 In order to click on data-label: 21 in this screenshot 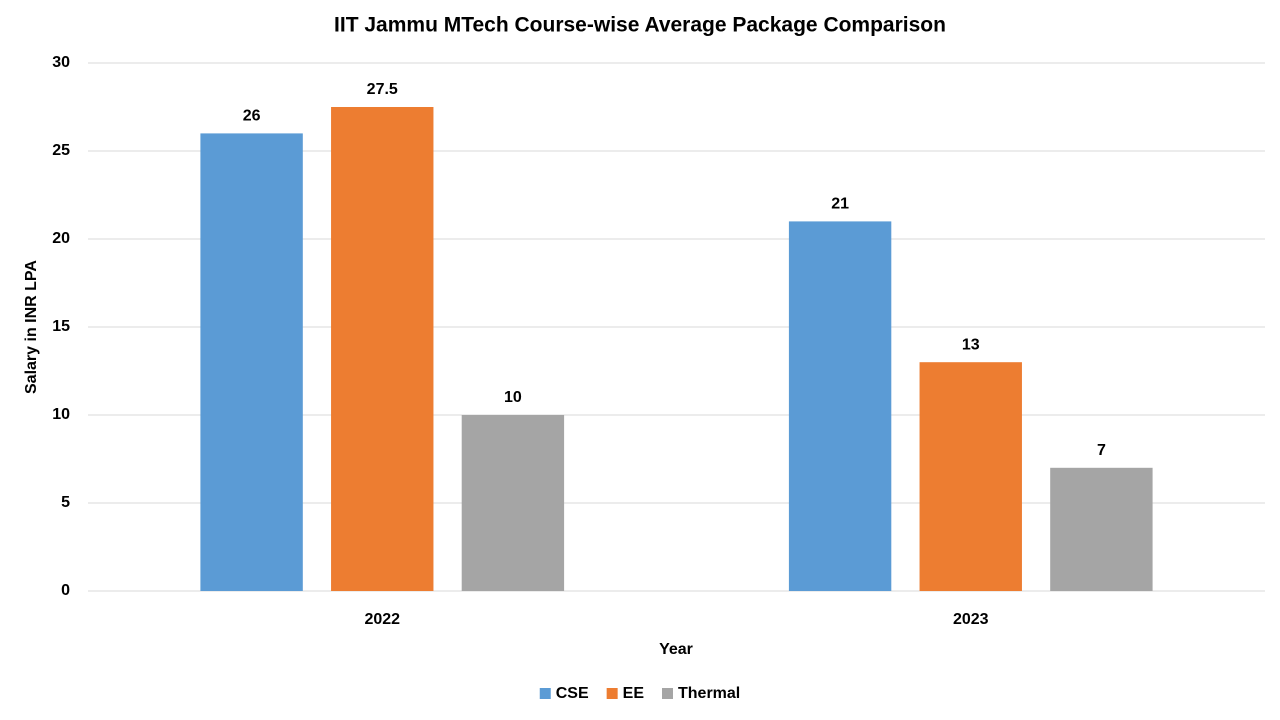, I will do `click(840, 204)`.